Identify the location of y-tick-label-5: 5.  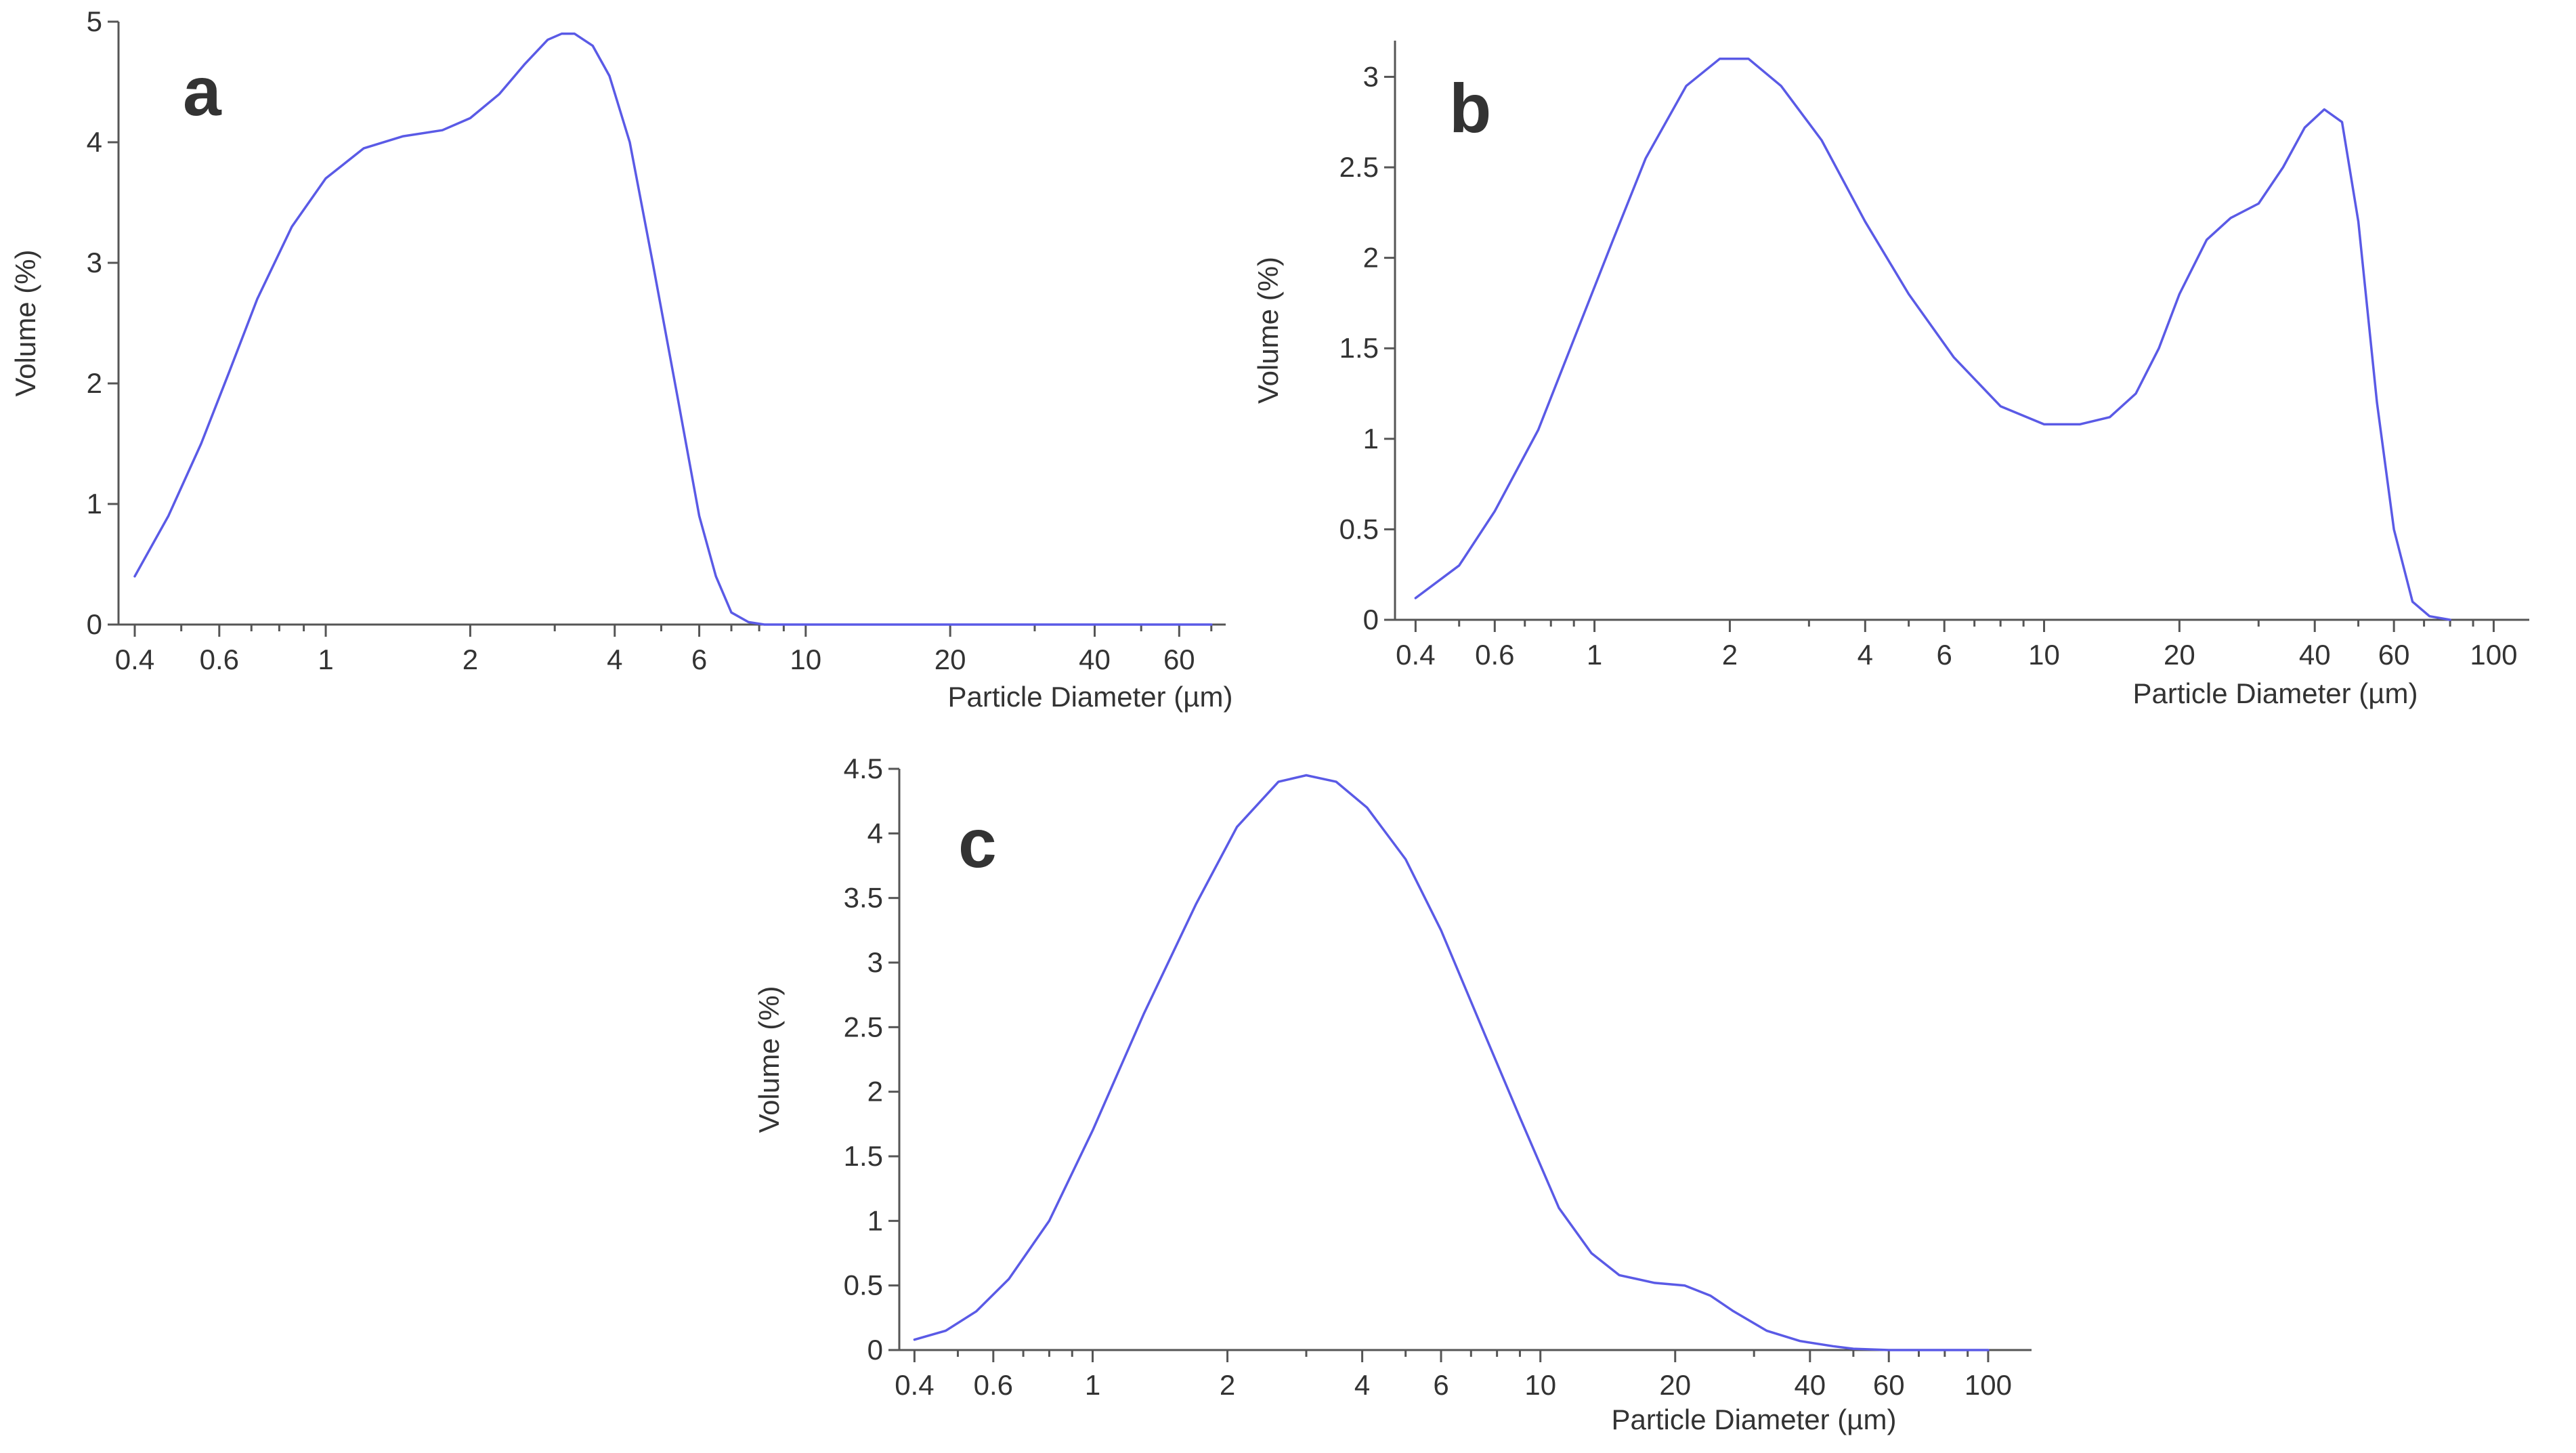
(94, 21).